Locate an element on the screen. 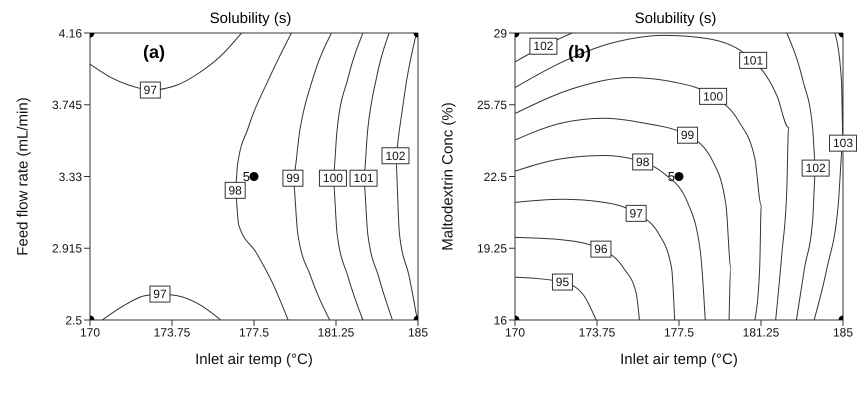 Image resolution: width=865 pixels, height=400 pixels. annotation: (a) is located at coordinates (154, 52).